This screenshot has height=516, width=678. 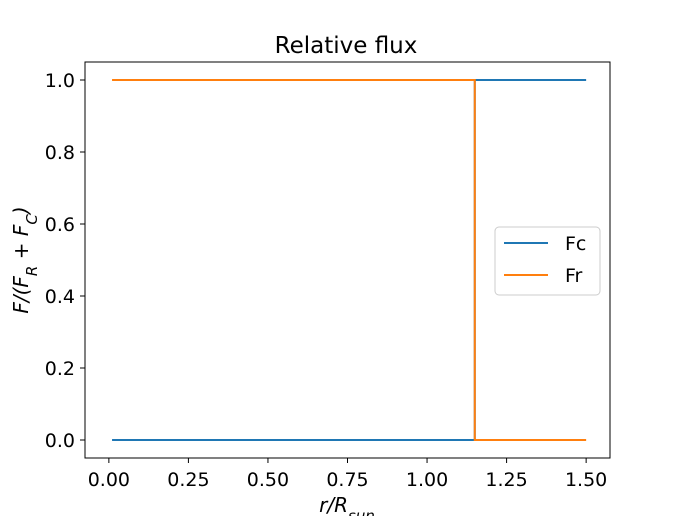 What do you see at coordinates (574, 276) in the screenshot?
I see `legend-label-fr: Fr` at bounding box center [574, 276].